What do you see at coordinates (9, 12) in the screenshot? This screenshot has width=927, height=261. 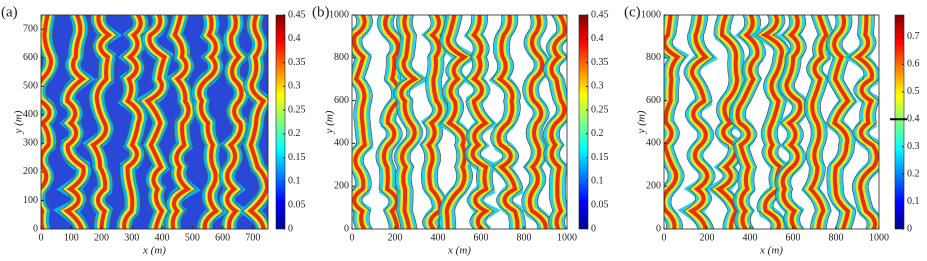 I see `panel-label: (a)` at bounding box center [9, 12].